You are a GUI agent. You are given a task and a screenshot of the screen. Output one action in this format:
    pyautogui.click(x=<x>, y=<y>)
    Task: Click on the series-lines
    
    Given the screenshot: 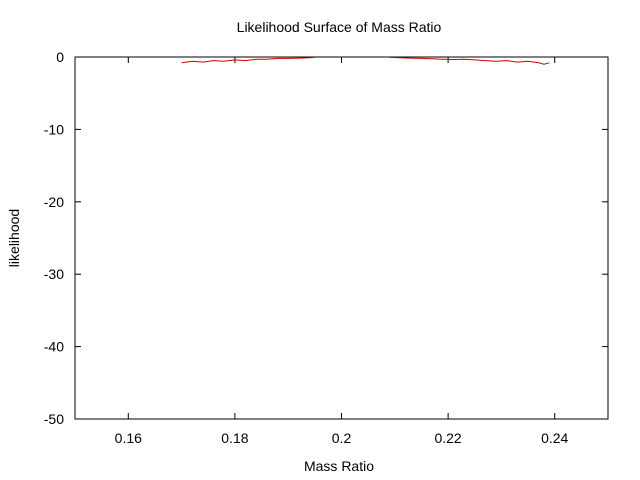 What is the action you would take?
    pyautogui.click(x=365, y=60)
    